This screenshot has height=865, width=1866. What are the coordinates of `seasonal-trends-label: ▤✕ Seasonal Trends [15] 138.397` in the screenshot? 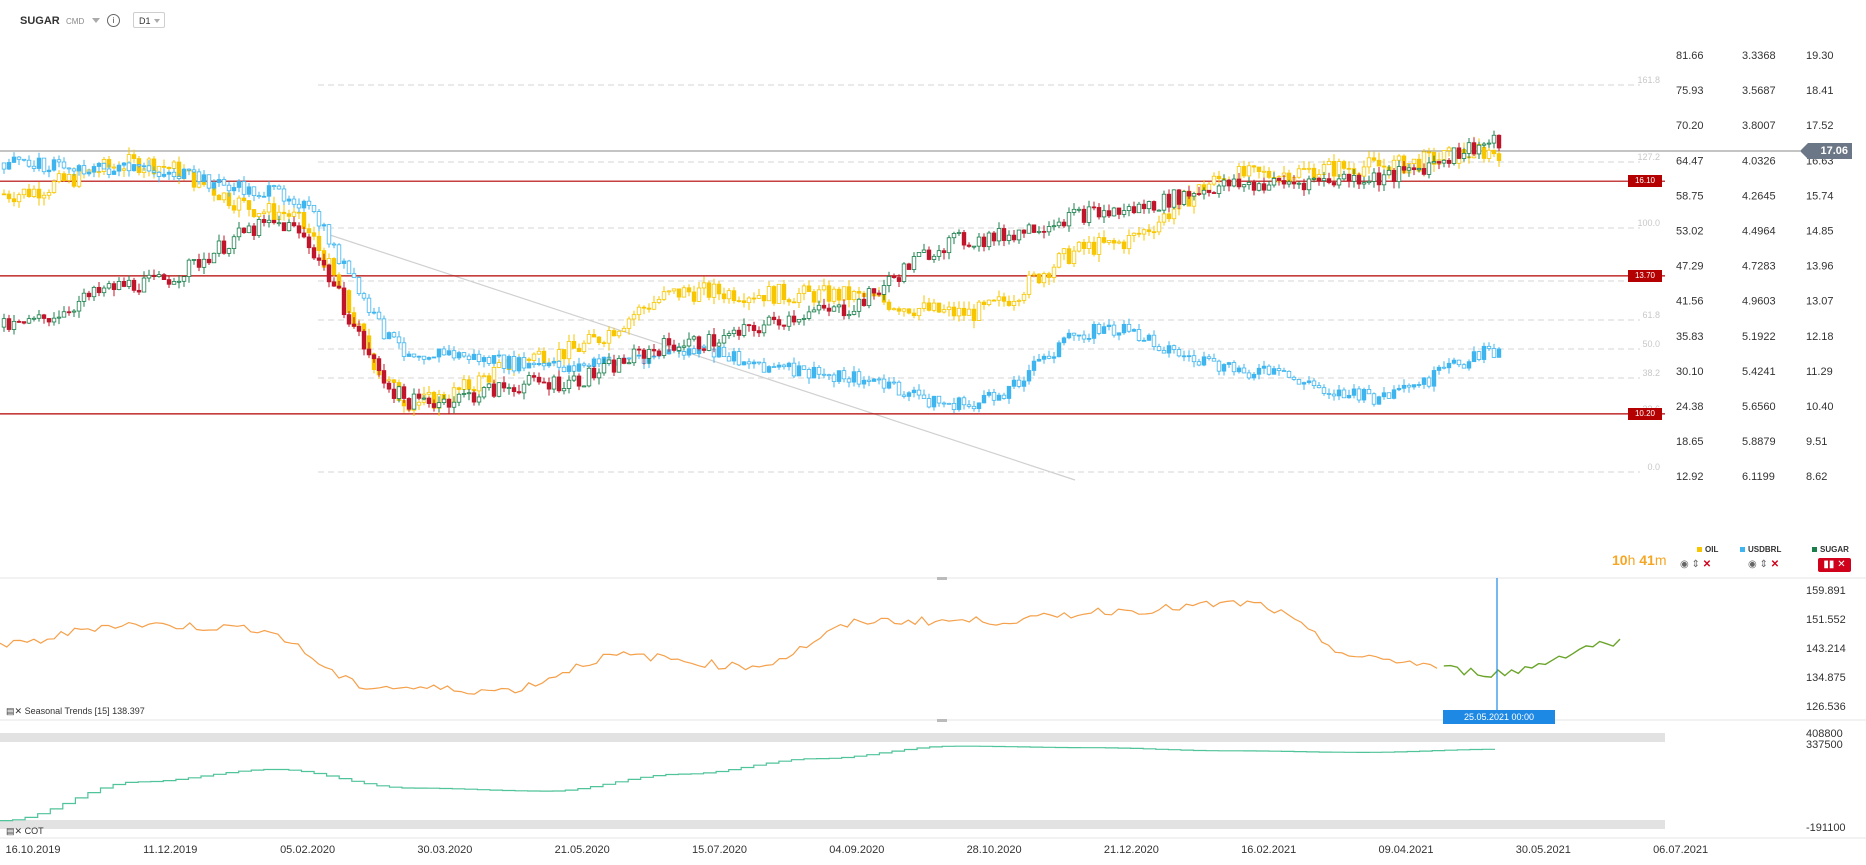 It's located at (75, 711).